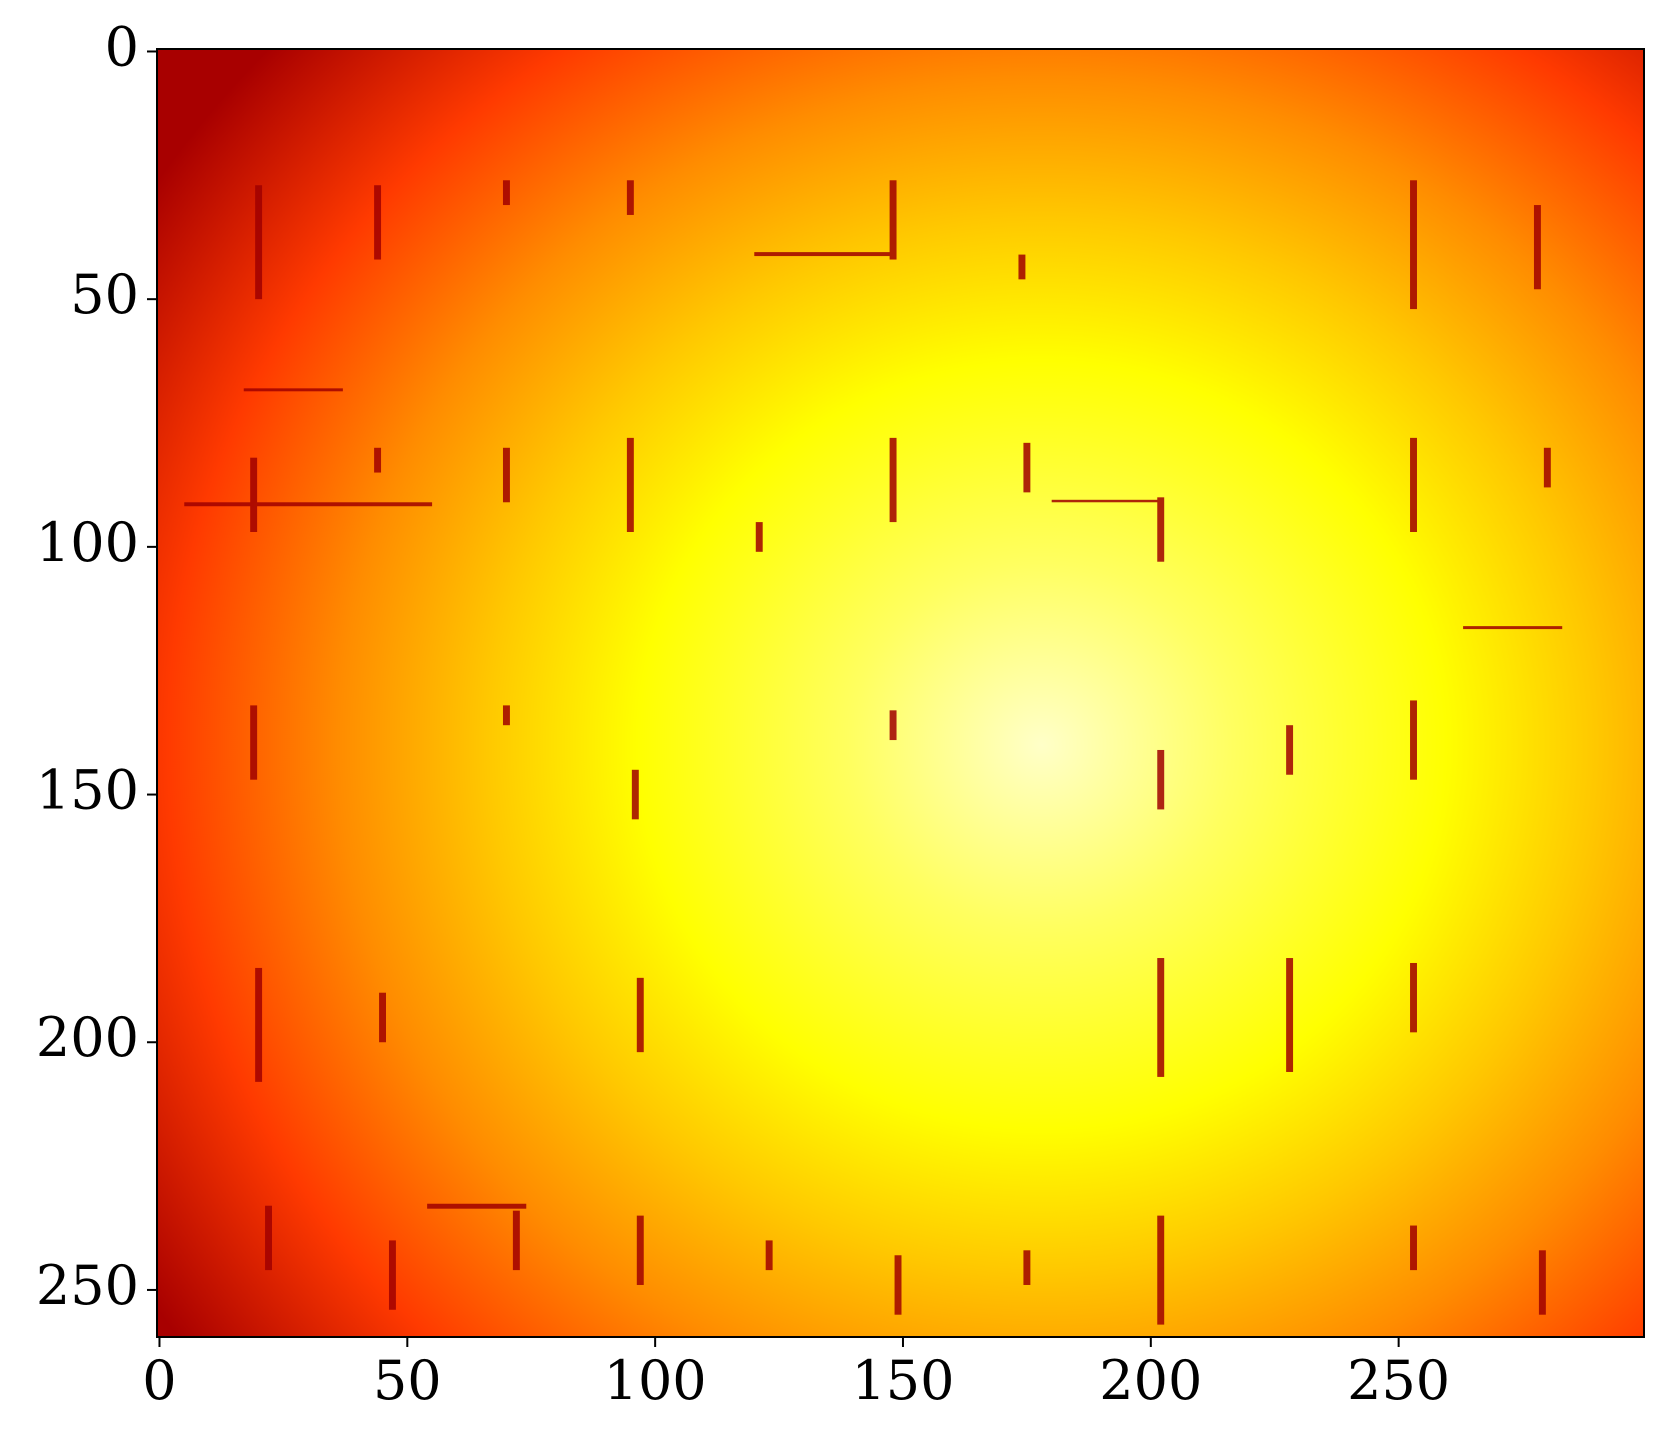  I want to click on x-tick-label: 50, so click(407, 1380).